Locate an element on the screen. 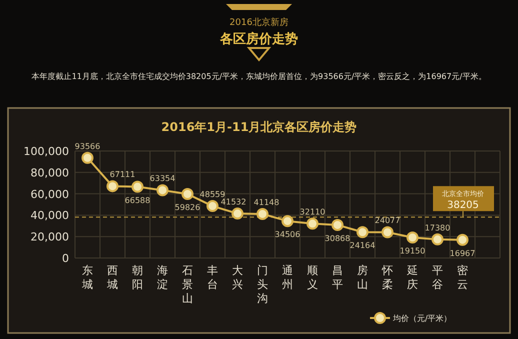  x-tick-label: 丰台 is located at coordinates (212, 277).